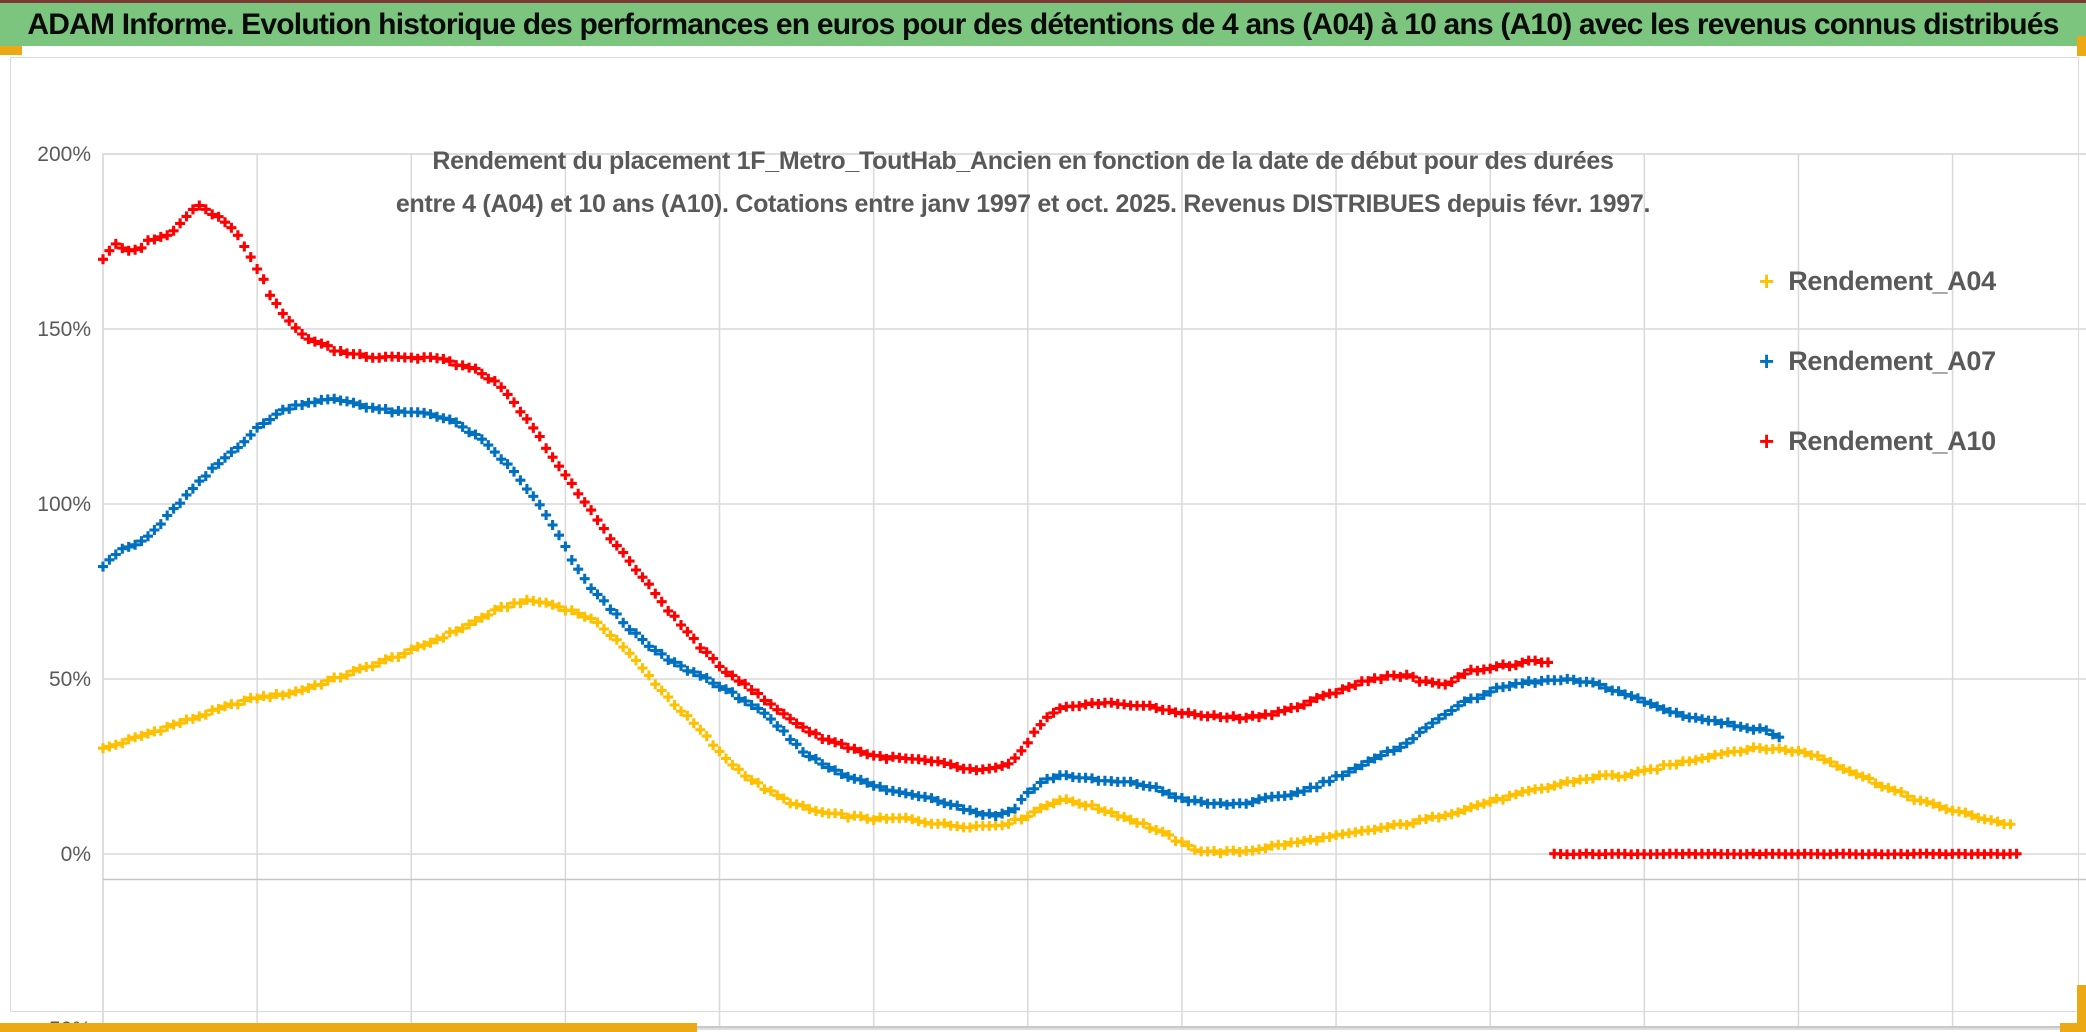  I want to click on gold-accent-left, so click(11, 50).